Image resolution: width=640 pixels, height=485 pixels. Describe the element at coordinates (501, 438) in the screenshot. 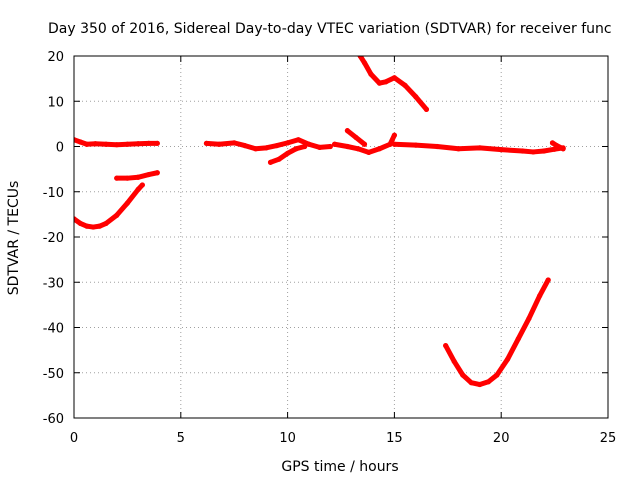

I see `x-tick-label: 20` at that location.